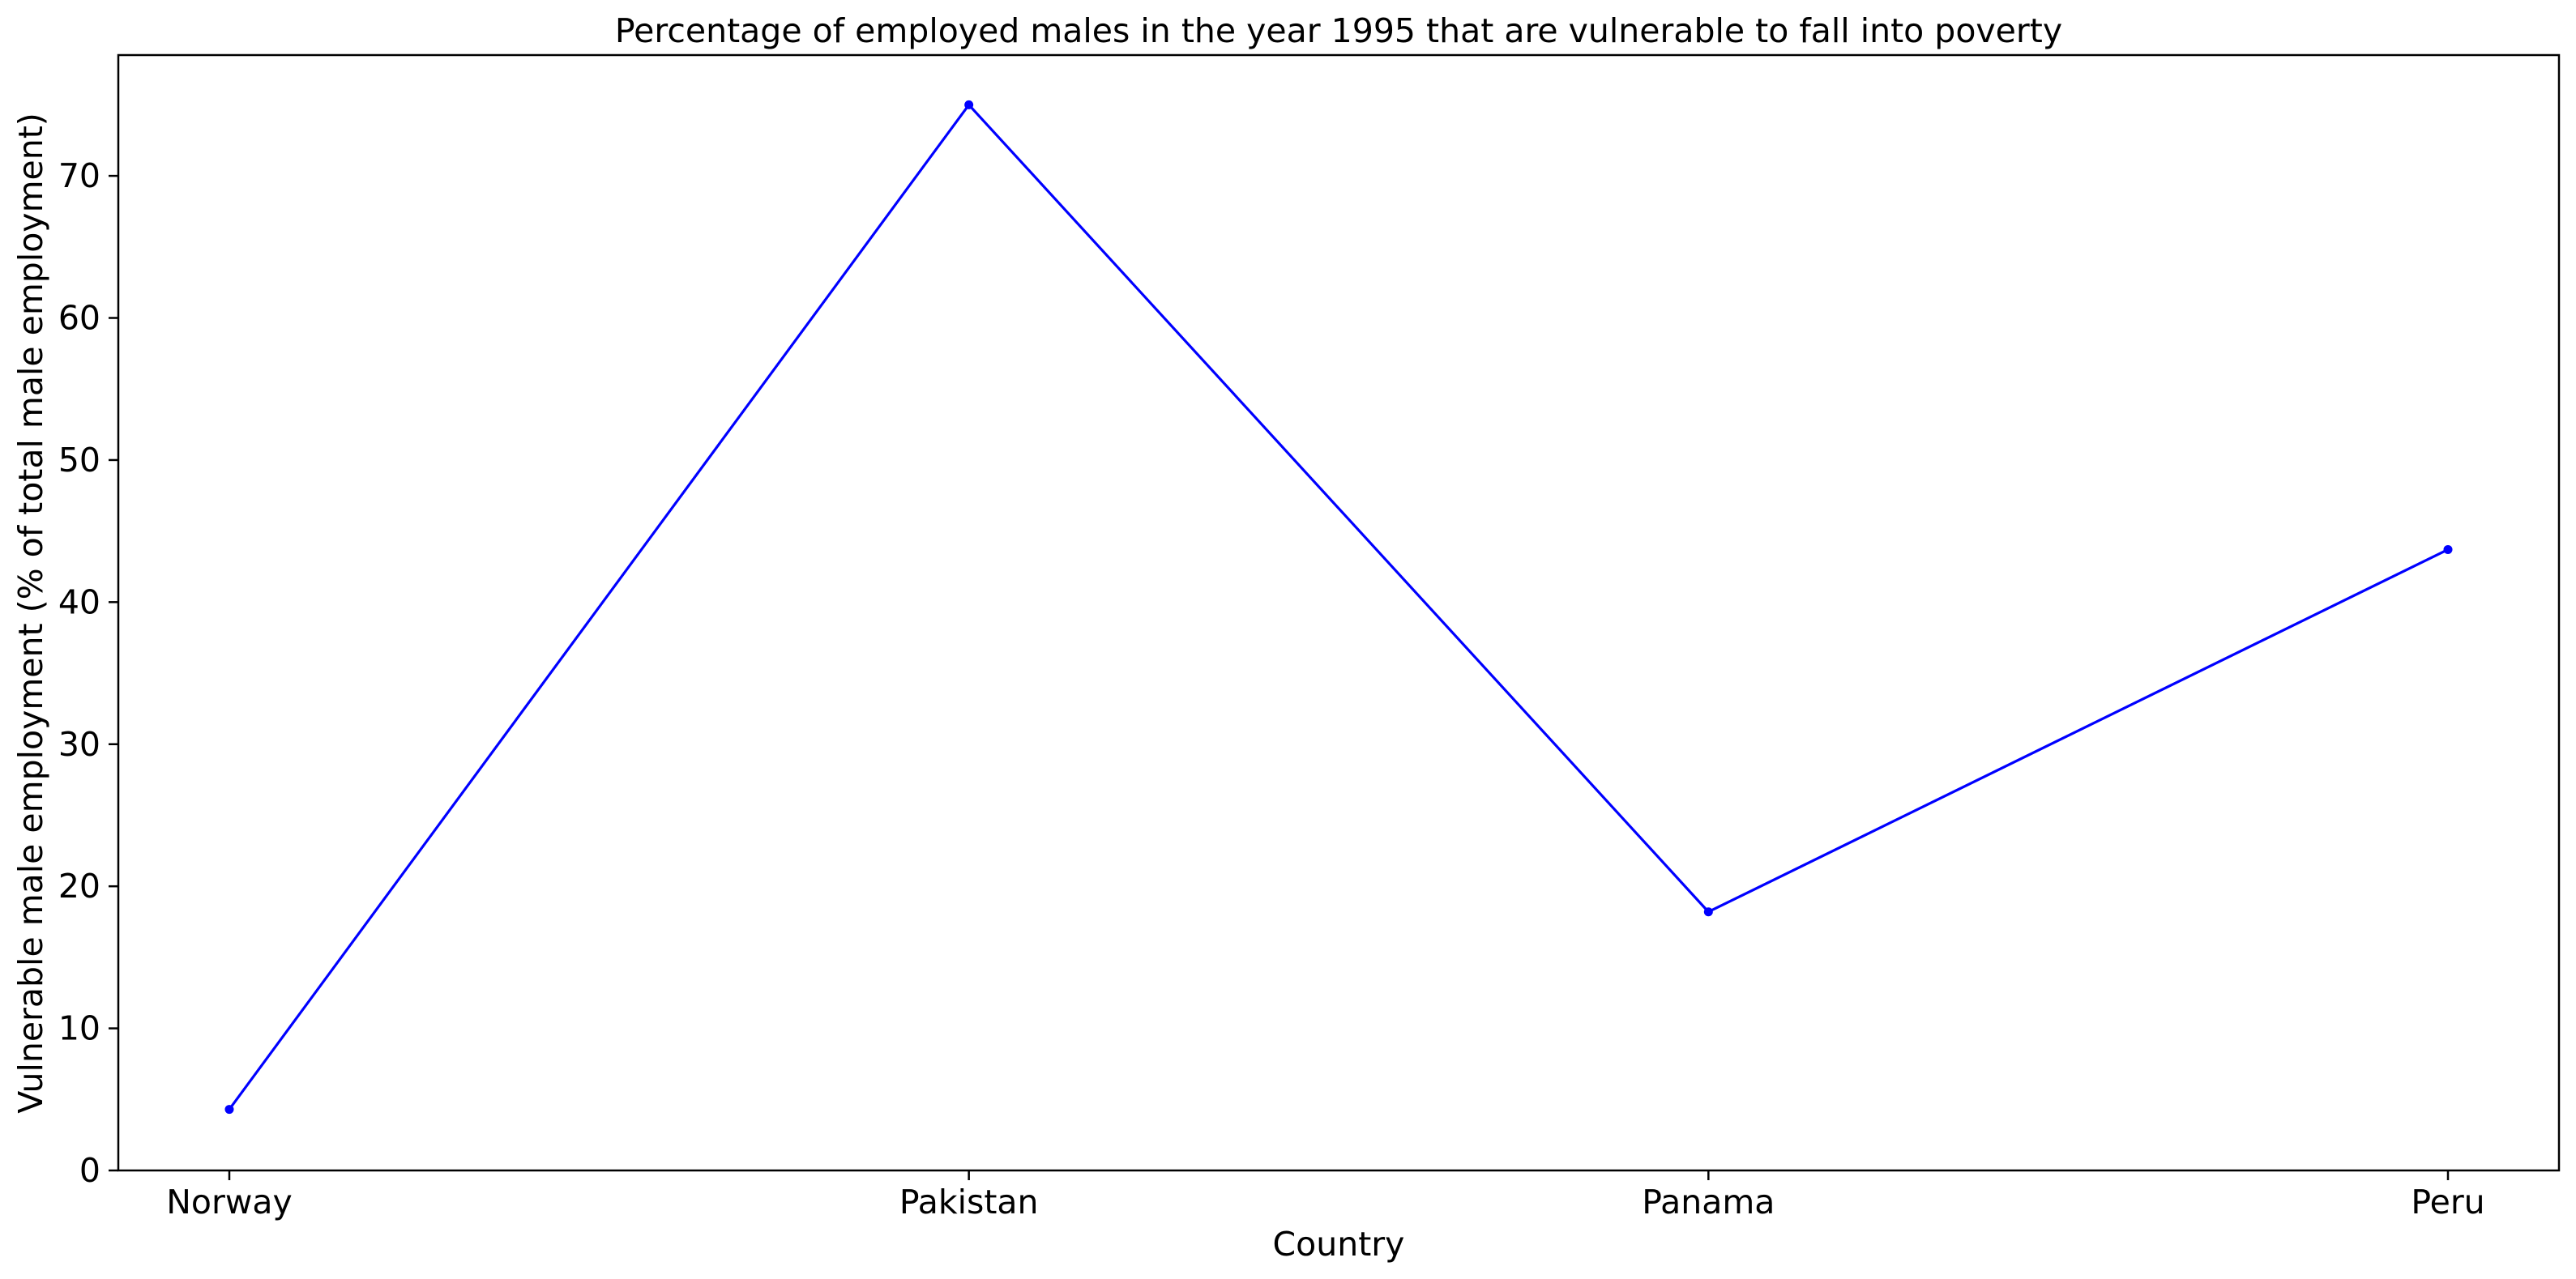  What do you see at coordinates (1339, 1244) in the screenshot?
I see `x-axis-label: Country` at bounding box center [1339, 1244].